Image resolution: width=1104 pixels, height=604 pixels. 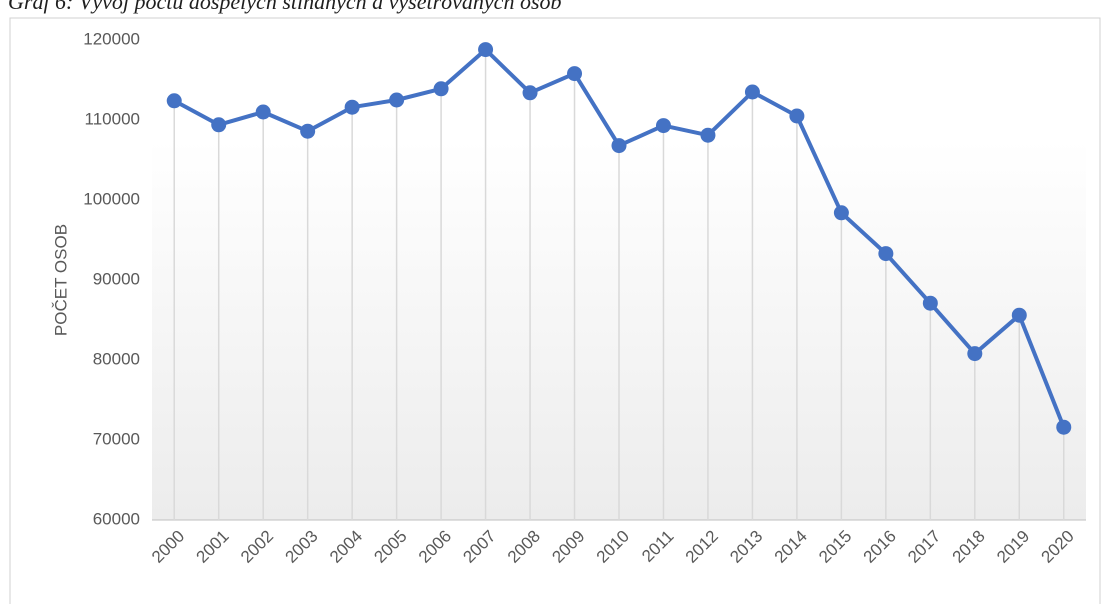 I want to click on y-tick-label: 120000, so click(x=111, y=38).